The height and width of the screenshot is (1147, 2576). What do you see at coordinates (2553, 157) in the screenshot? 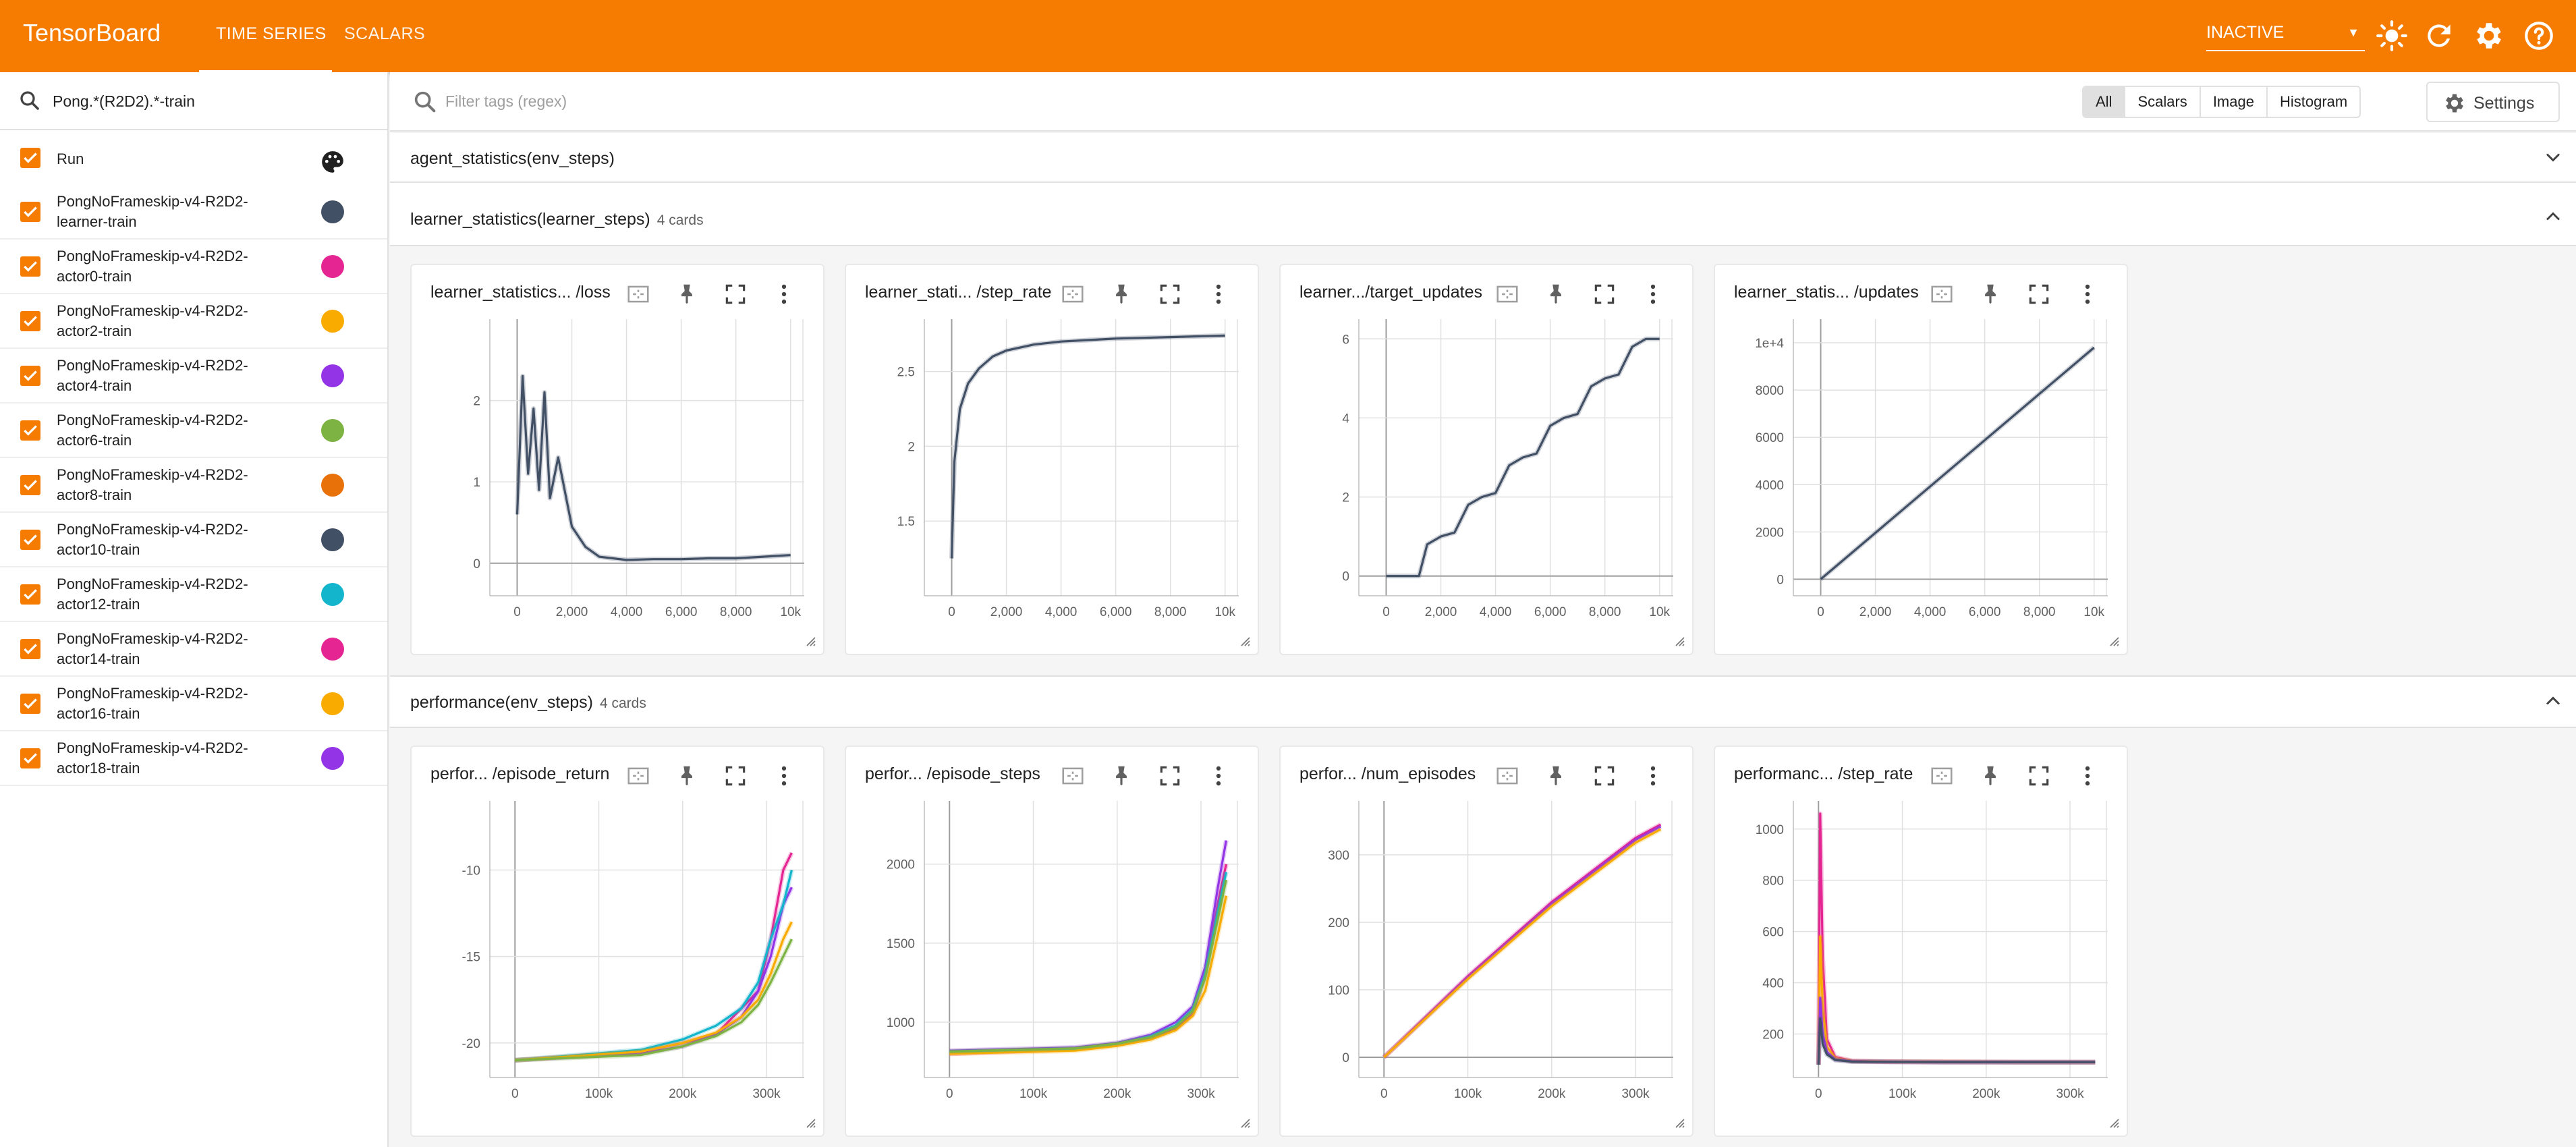
I see `chevron-down-icon` at bounding box center [2553, 157].